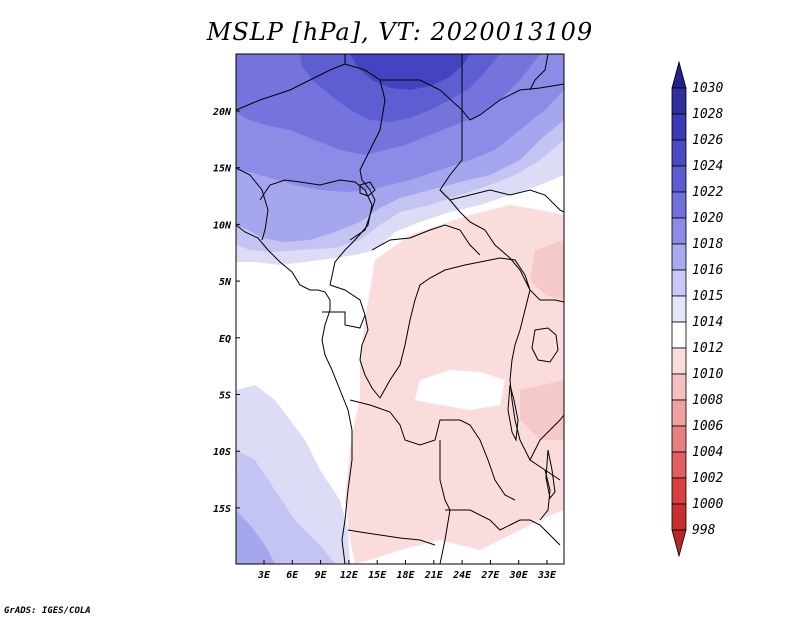 Image resolution: width=800 pixels, height=618 pixels. Describe the element at coordinates (222, 169) in the screenshot. I see `lat-tick-label: 15N` at that location.